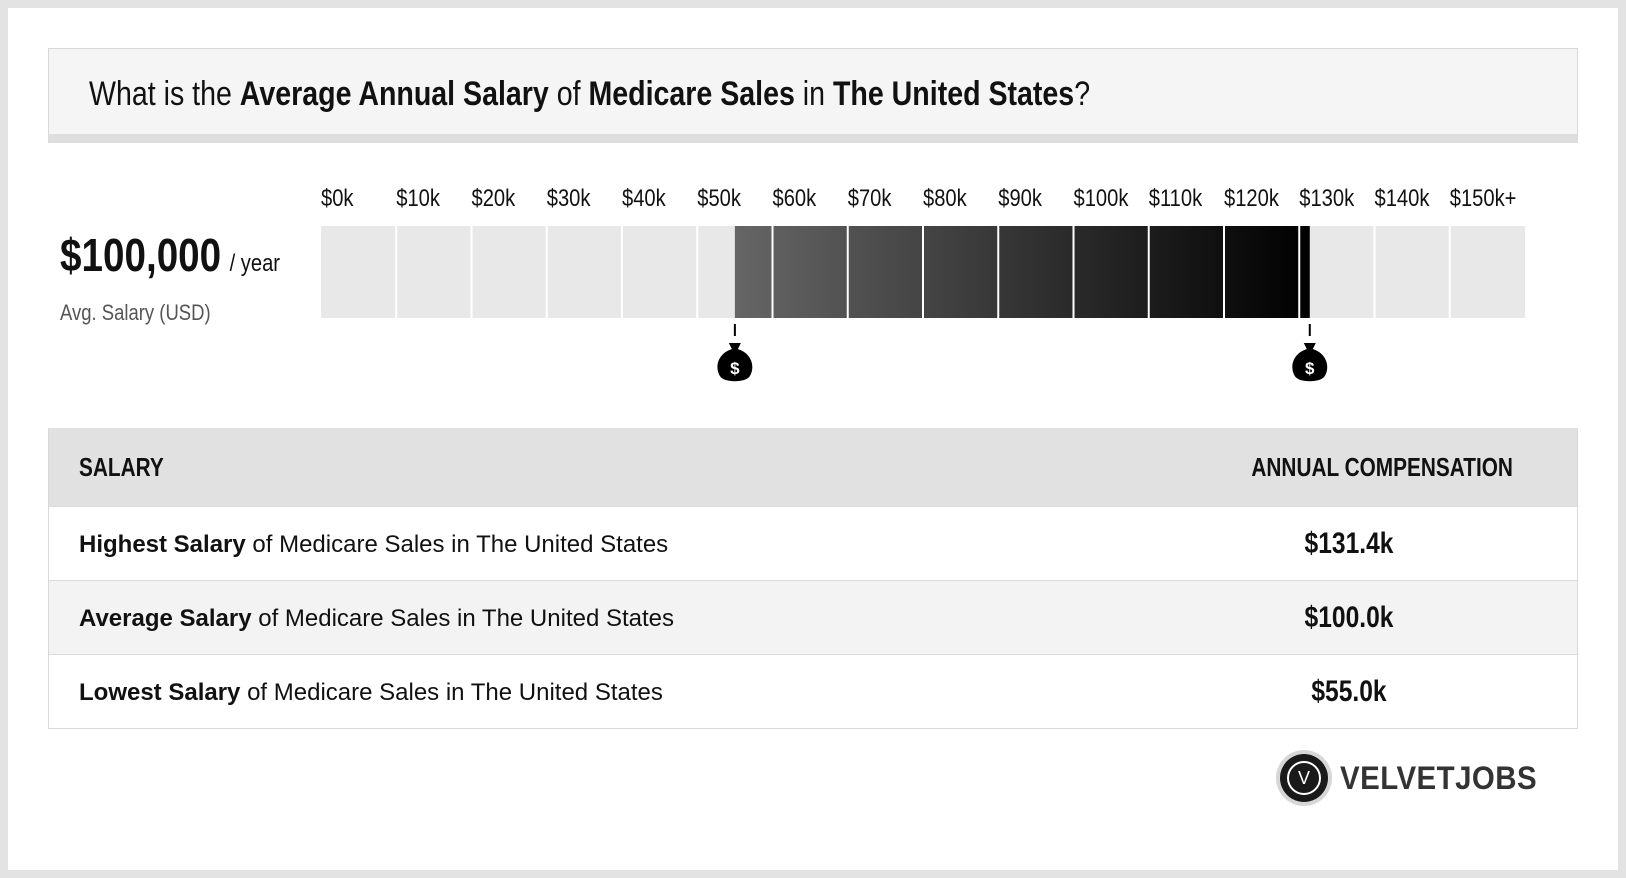 Image resolution: width=1626 pixels, height=878 pixels. Describe the element at coordinates (418, 197) in the screenshot. I see `tick-label: $10k` at that location.